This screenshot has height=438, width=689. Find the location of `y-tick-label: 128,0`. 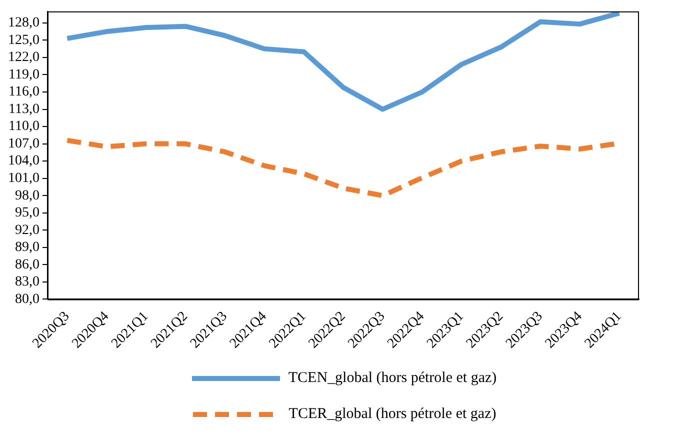

y-tick-label: 128,0 is located at coordinates (24, 23).